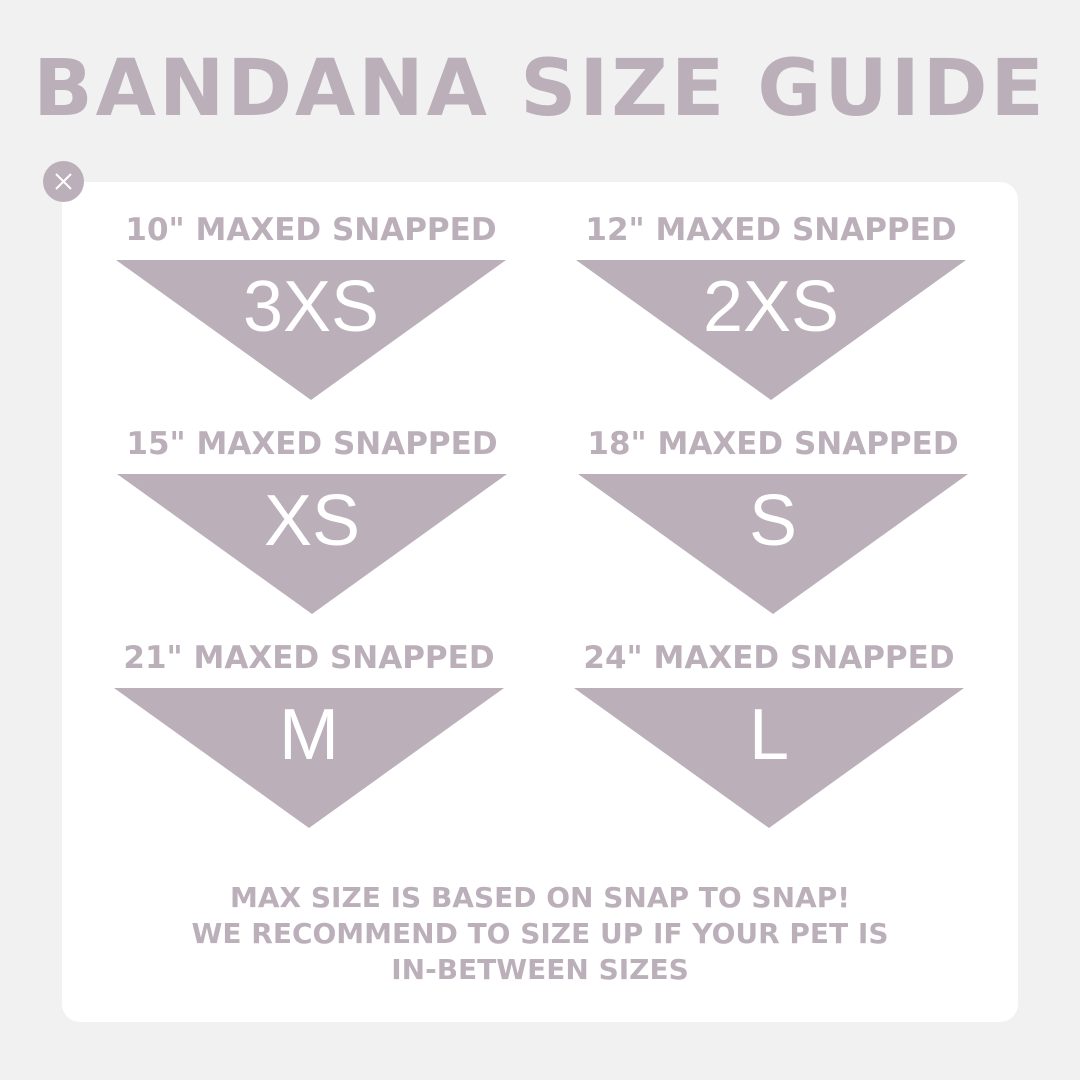  What do you see at coordinates (773, 444) in the screenshot?
I see `size-label: 18" MAXED SNAPPED` at bounding box center [773, 444].